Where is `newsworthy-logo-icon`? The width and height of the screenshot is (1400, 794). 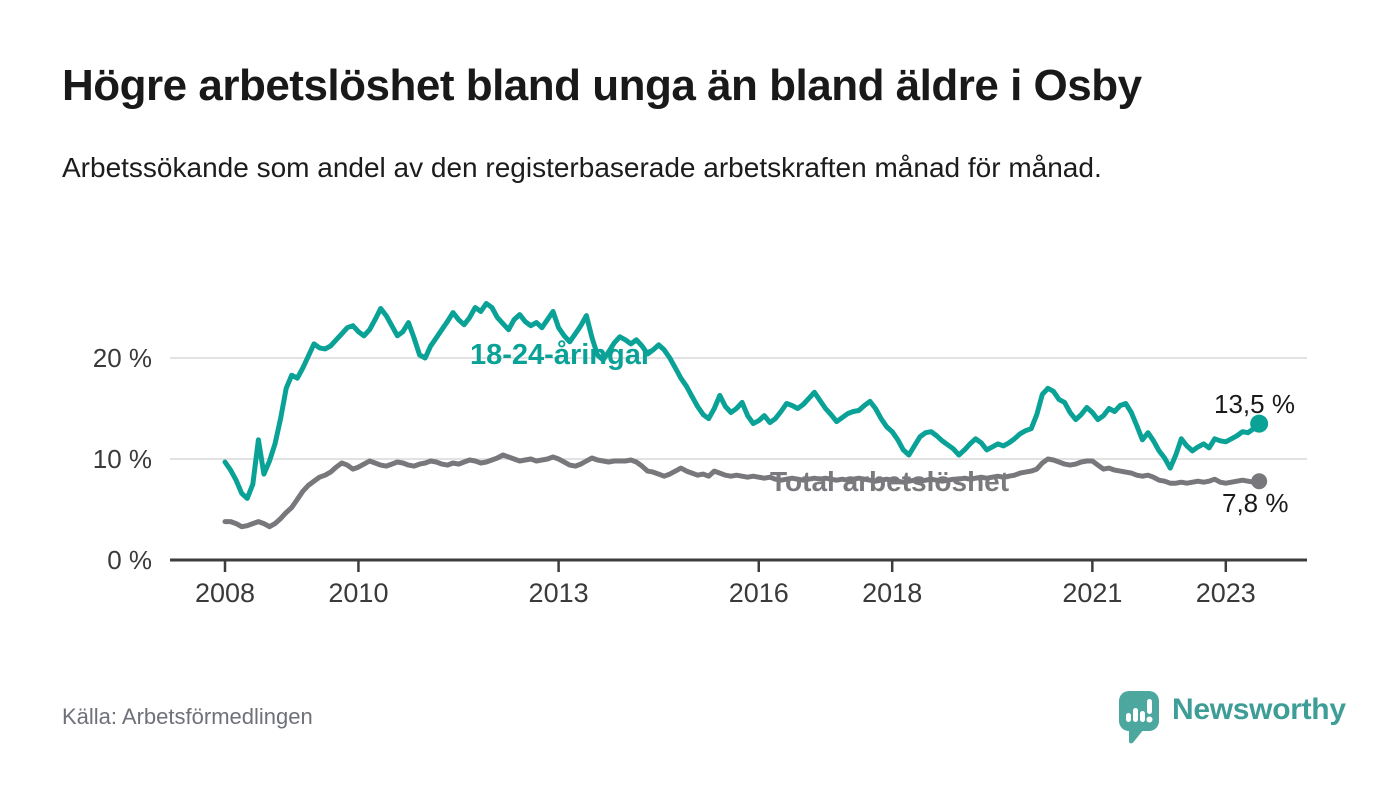
newsworthy-logo-icon is located at coordinates (1139, 717).